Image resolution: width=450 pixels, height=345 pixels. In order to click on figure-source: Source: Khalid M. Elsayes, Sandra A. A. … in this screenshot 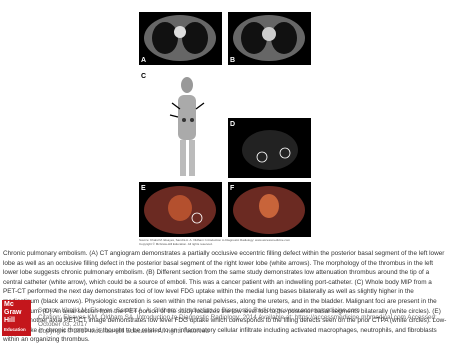, I will do `click(215, 242)`.